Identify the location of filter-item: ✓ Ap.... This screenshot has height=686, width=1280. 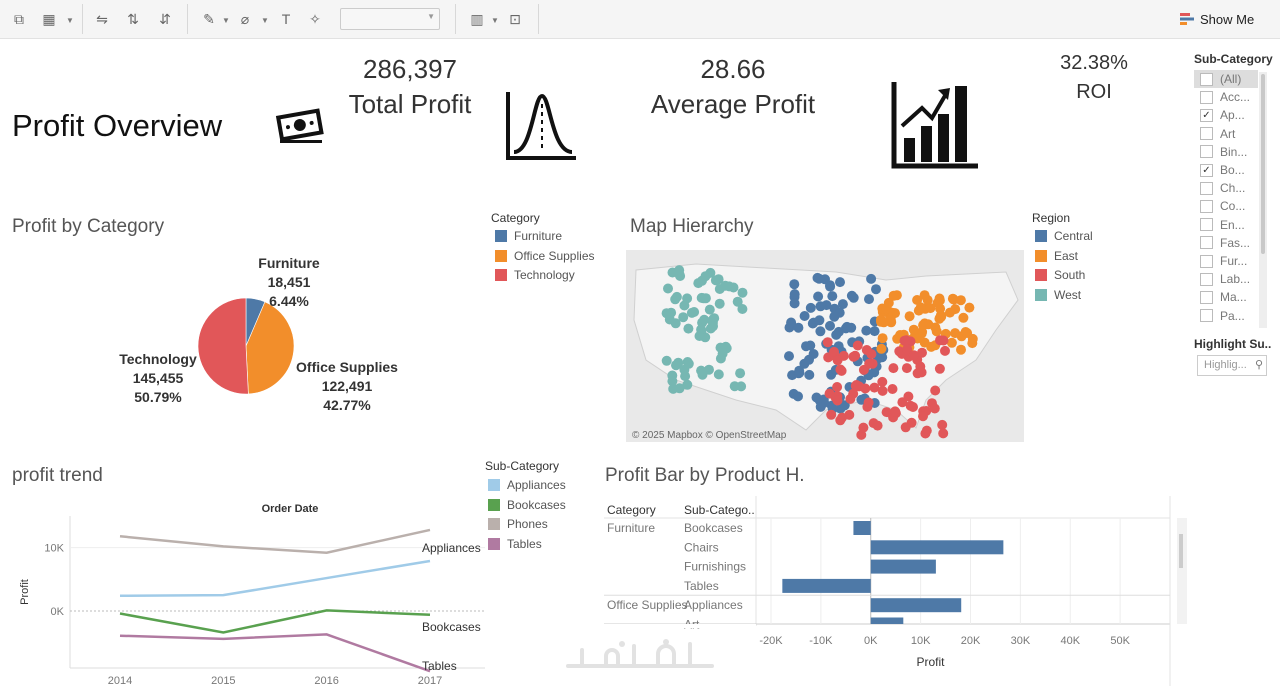
(1222, 115).